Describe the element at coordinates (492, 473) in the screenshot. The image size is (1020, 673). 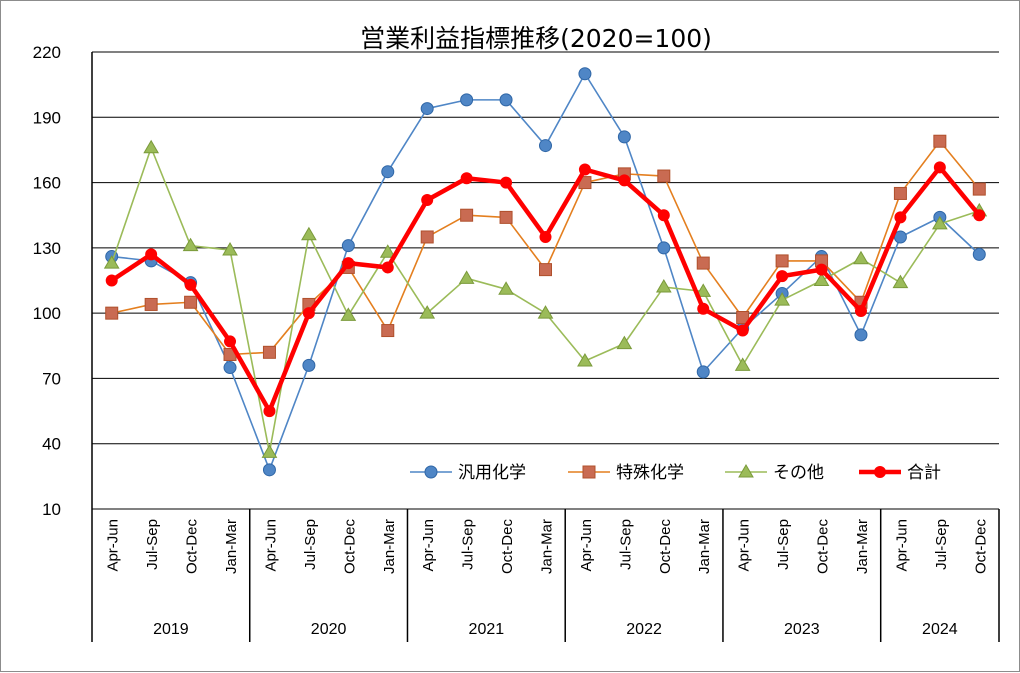
I see `legend-label: 汎用化学` at that location.